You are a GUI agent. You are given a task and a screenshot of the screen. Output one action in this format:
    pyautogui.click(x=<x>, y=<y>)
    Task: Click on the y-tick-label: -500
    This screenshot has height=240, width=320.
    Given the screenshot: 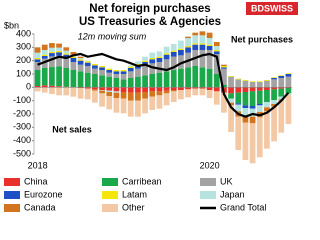 What is the action you would take?
    pyautogui.click(x=22, y=153)
    